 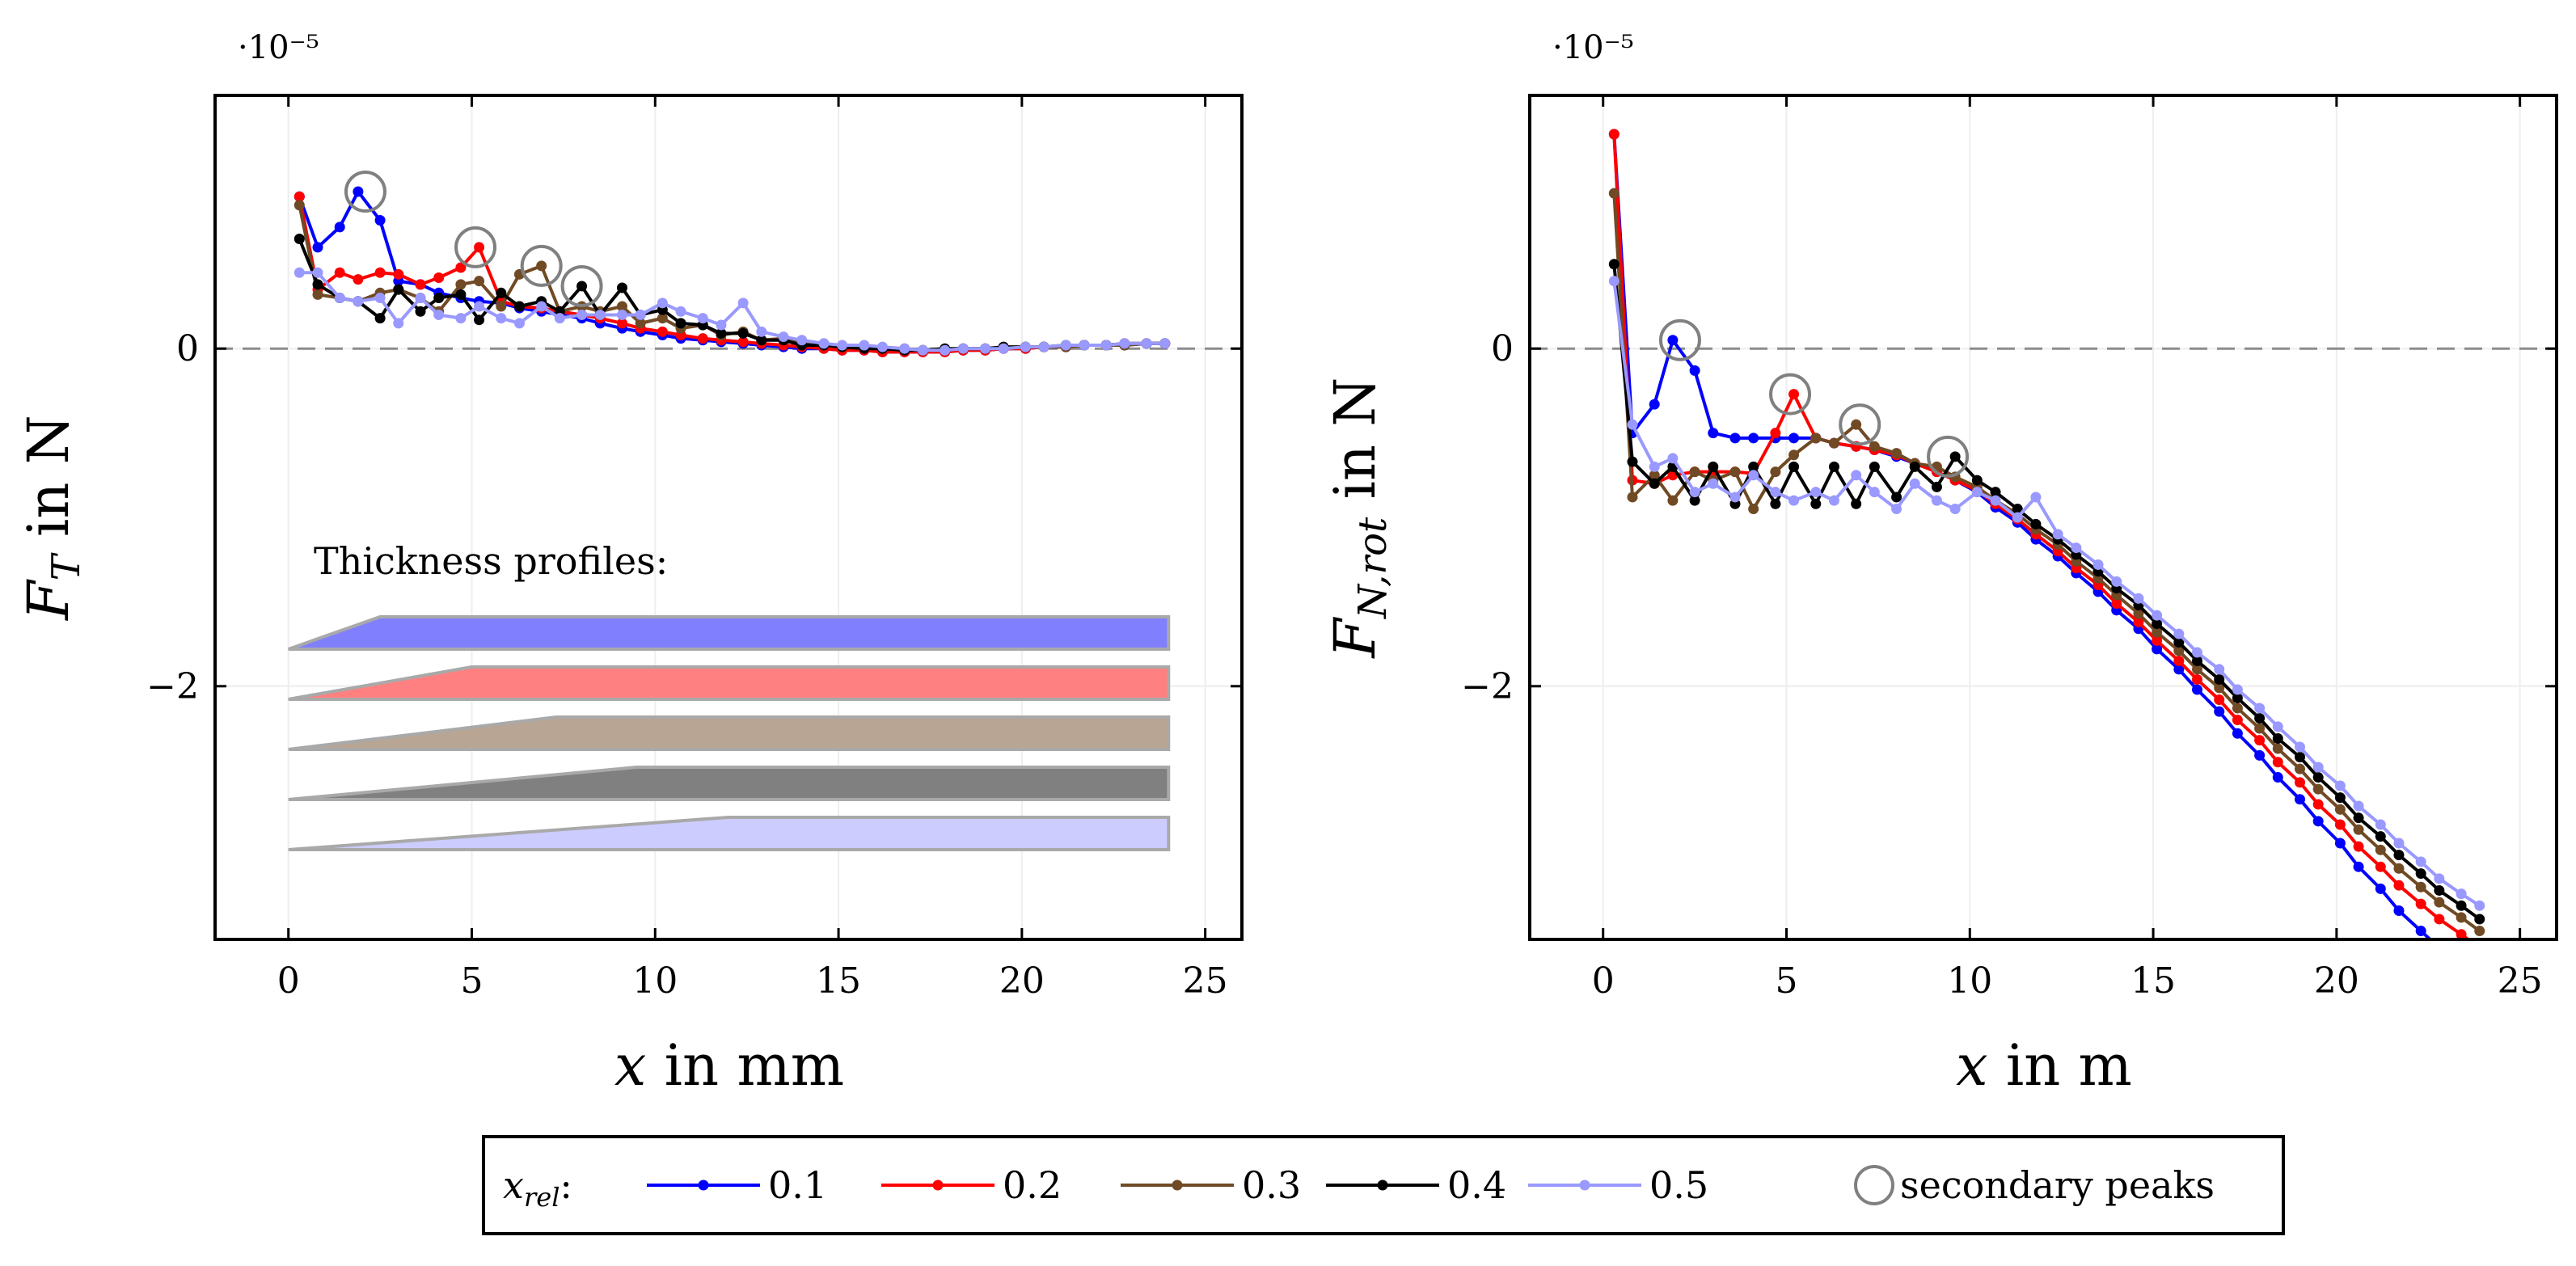 I want to click on right-y-axis-label: FN,rot in N, so click(x=1359, y=518).